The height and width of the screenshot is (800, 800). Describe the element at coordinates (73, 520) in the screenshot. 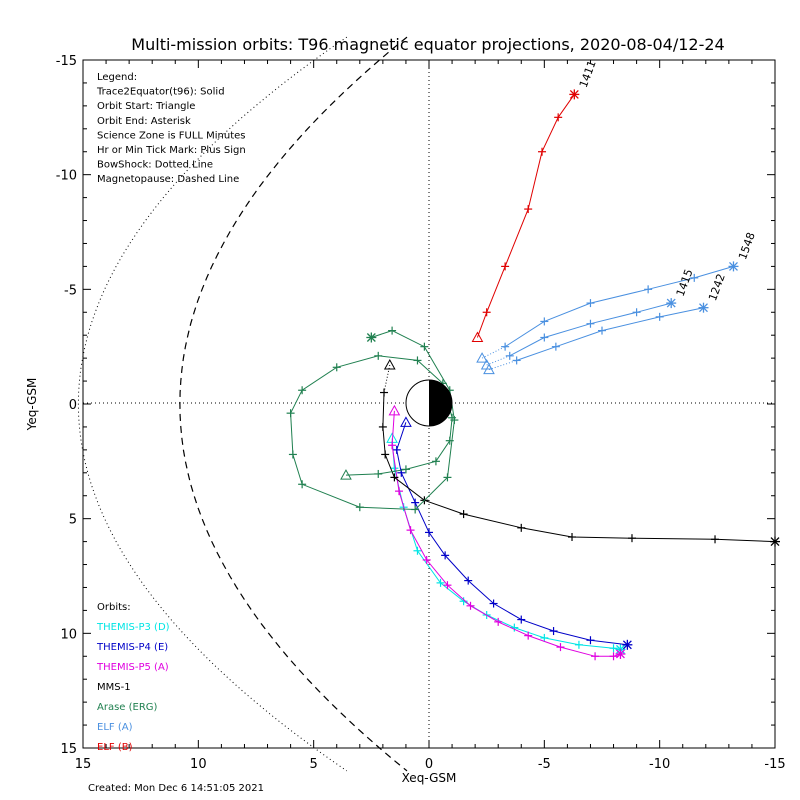

I see `y-tick-label: 5` at that location.